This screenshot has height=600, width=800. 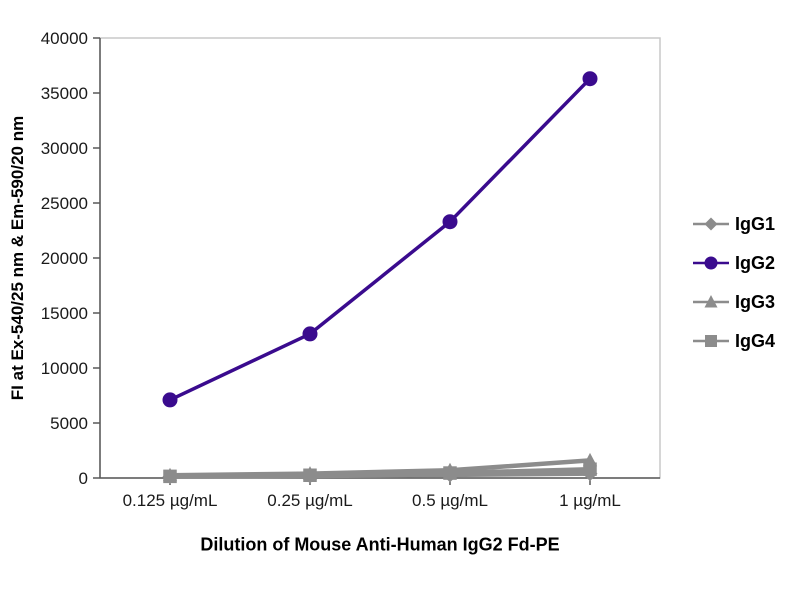 I want to click on legend-marker-IgG3, so click(x=711, y=301).